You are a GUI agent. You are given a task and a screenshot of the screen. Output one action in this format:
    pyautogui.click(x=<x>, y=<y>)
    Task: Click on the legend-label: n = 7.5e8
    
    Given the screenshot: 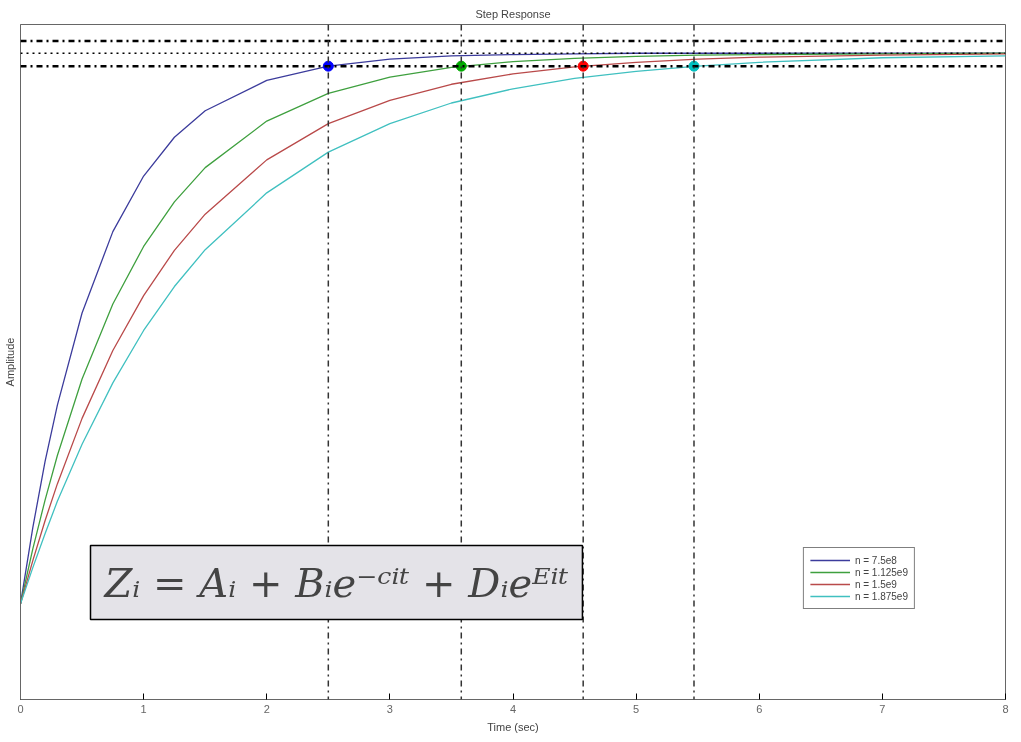 What is the action you would take?
    pyautogui.click(x=875, y=560)
    